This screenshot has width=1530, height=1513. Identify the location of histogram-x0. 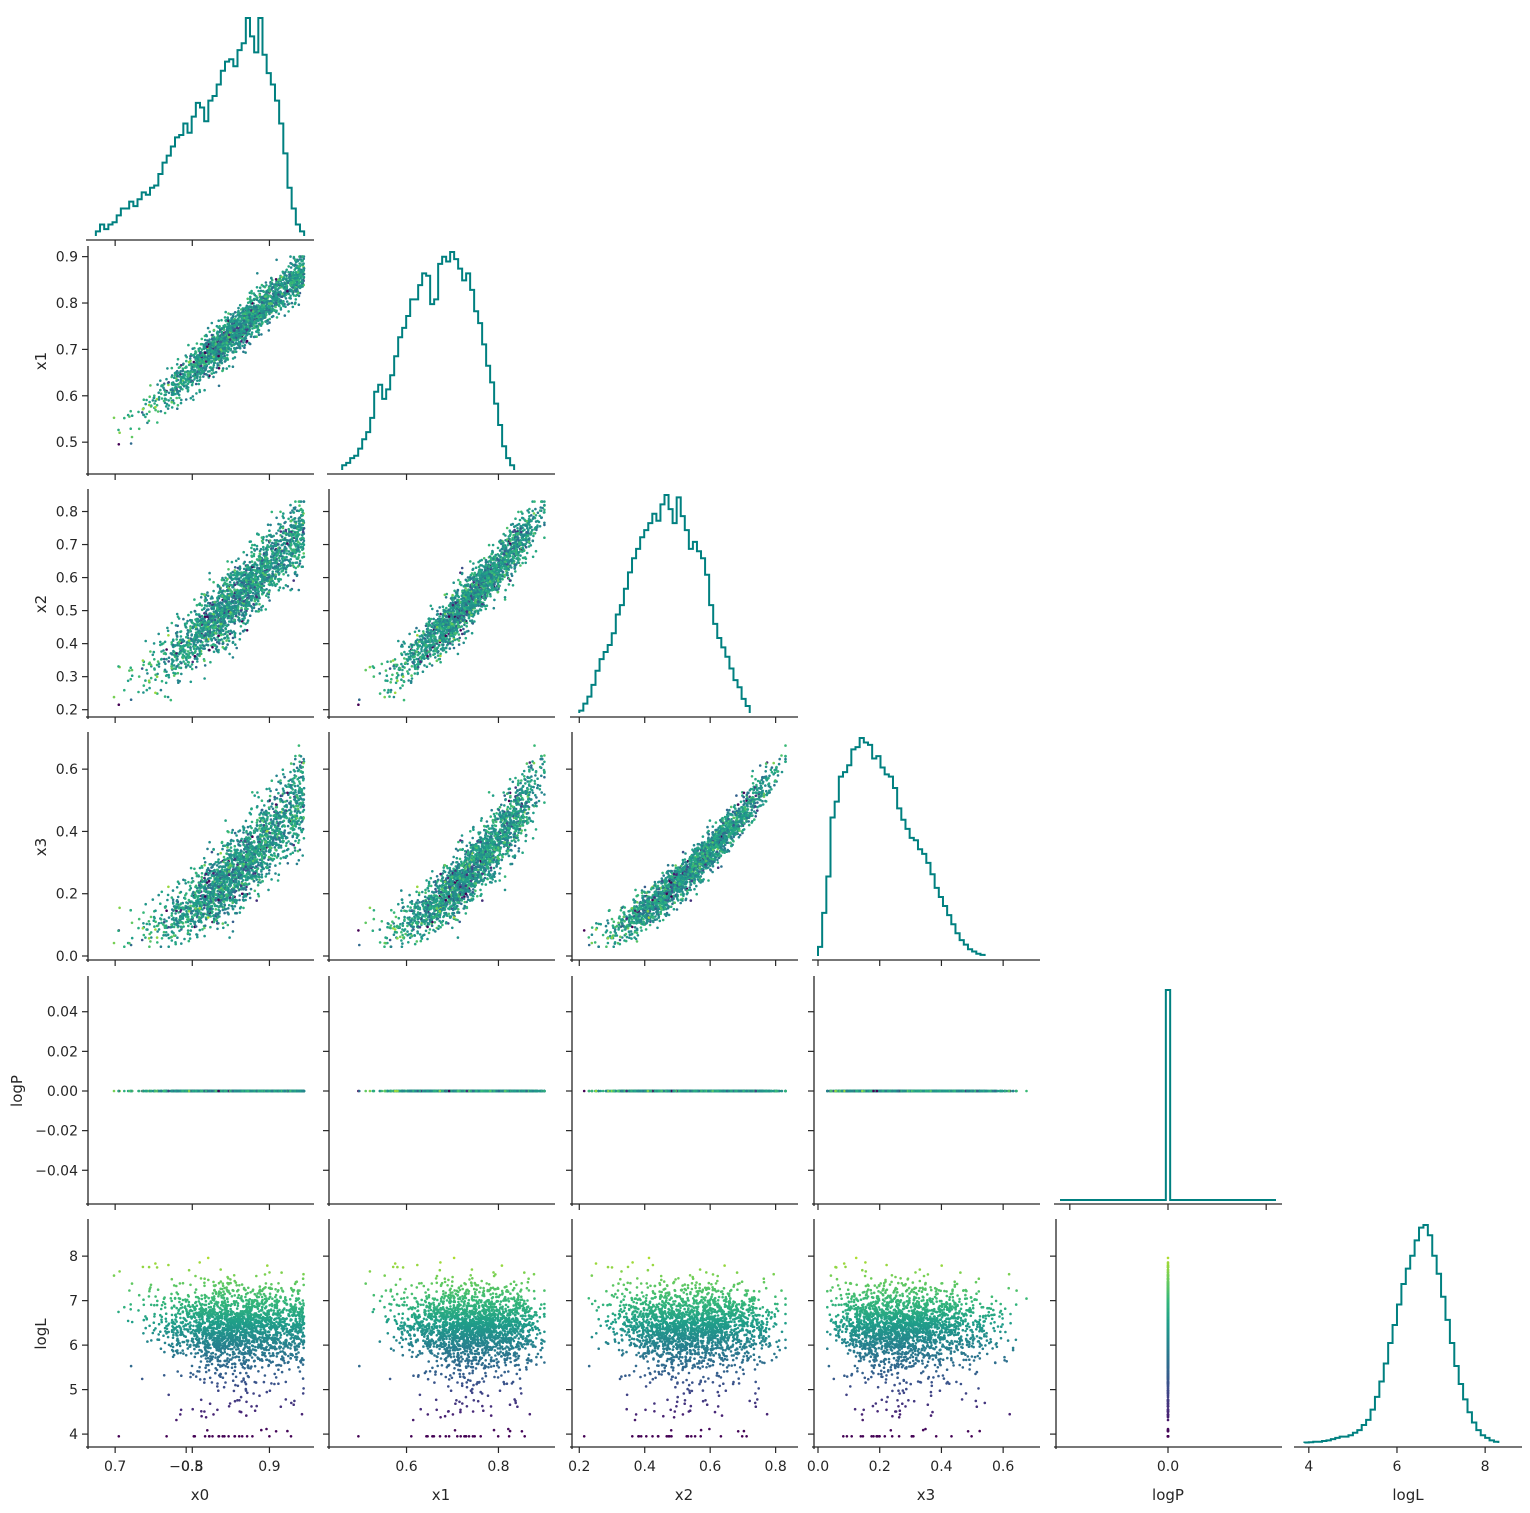
(200, 126).